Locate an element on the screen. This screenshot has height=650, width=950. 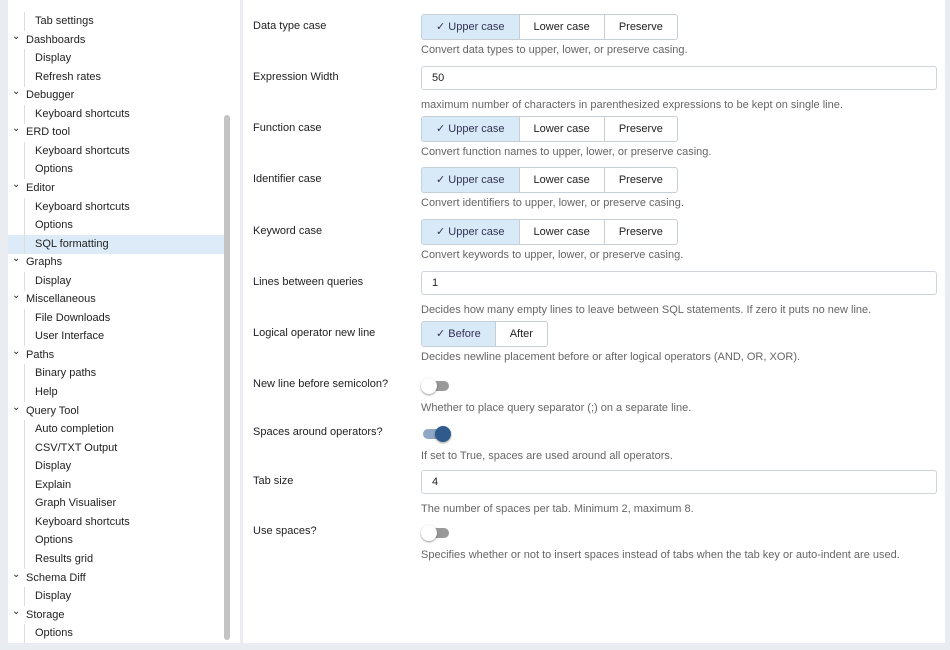
tree-item: Results grid is located at coordinates (119, 559).